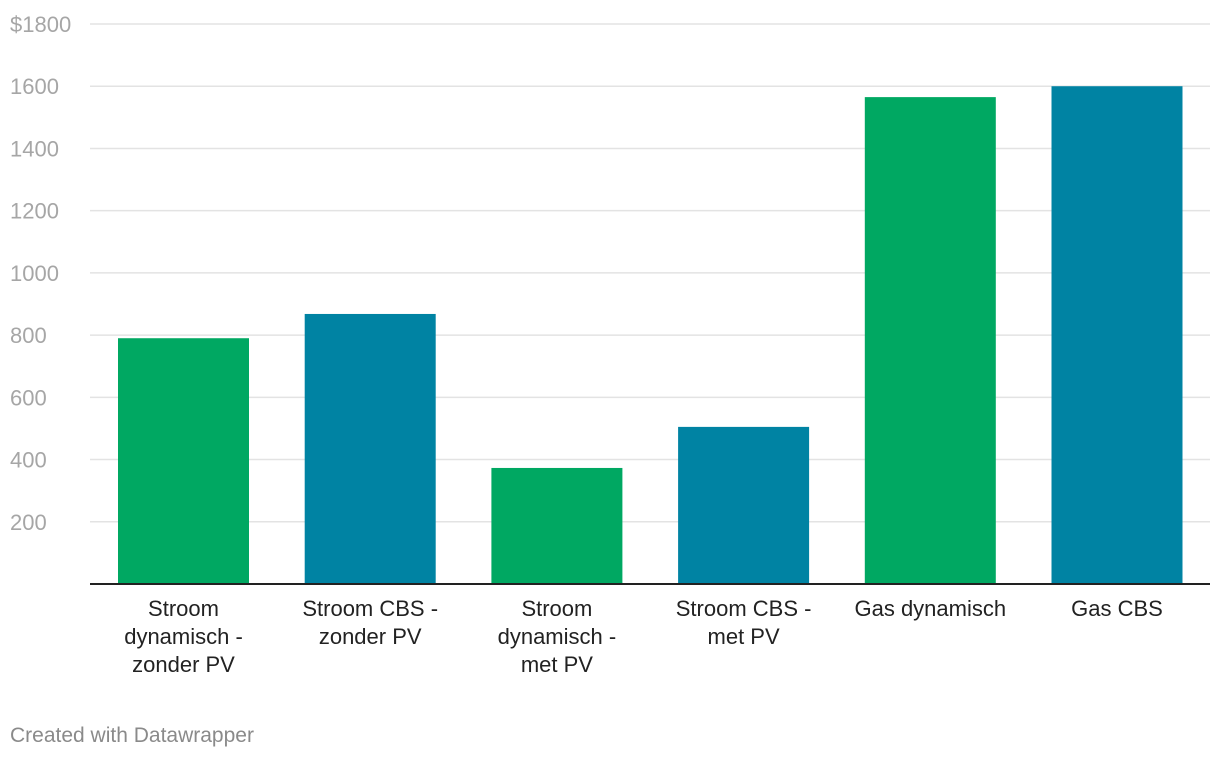 The height and width of the screenshot is (762, 1220). Describe the element at coordinates (28, 460) in the screenshot. I see `y-tick-label: 400` at that location.